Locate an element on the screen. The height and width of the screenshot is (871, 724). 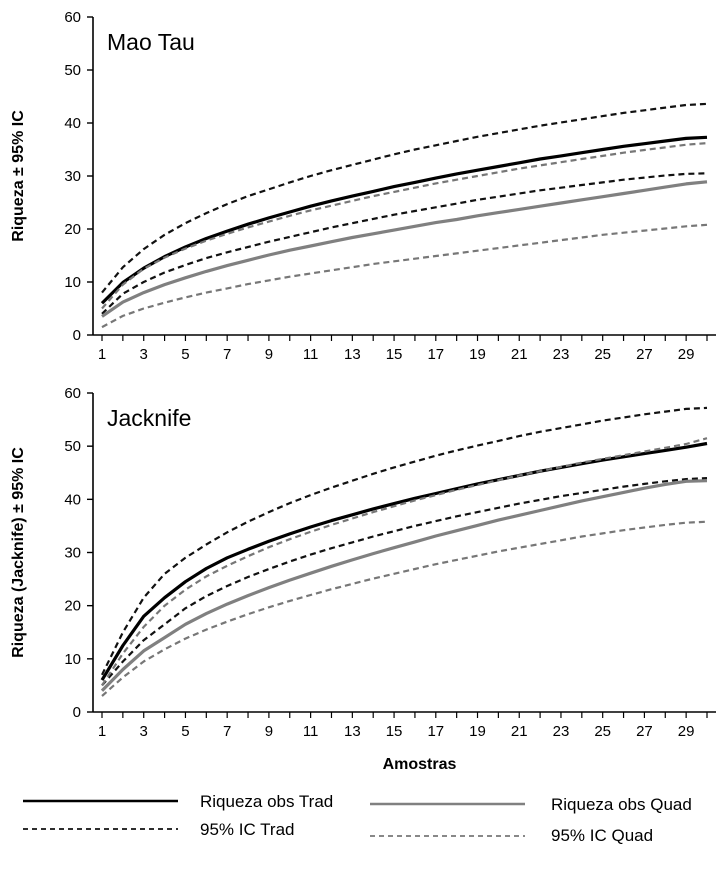
legend-label: 95% IC Quad is located at coordinates (602, 835).